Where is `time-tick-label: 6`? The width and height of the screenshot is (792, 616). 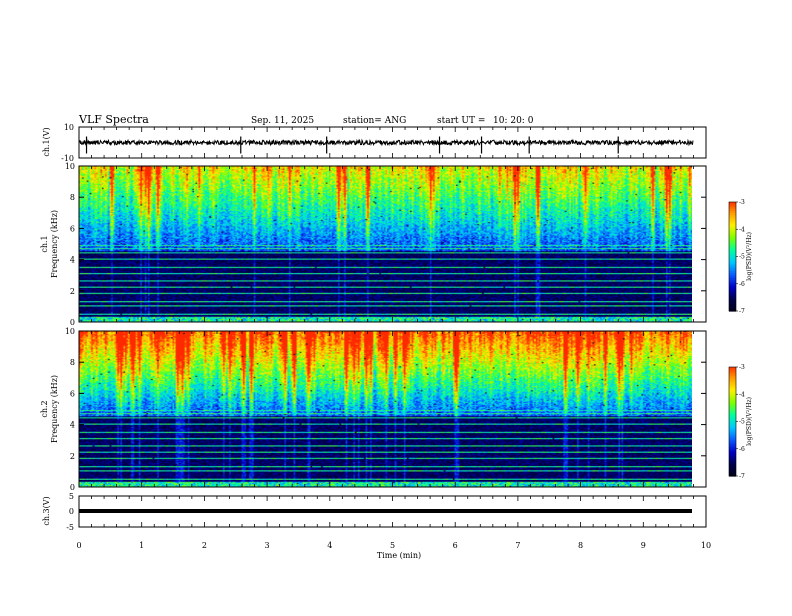
time-tick-label: 6 is located at coordinates (455, 545).